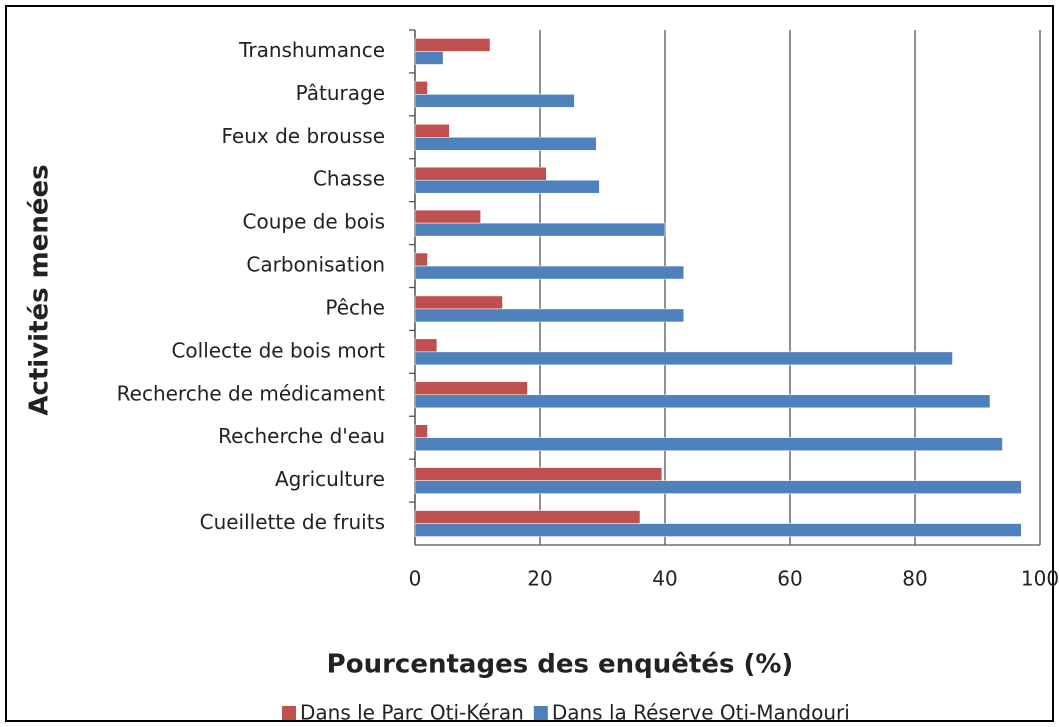 Image resolution: width=1059 pixels, height=727 pixels. I want to click on y-tick-label: Pâturage, so click(340, 93).